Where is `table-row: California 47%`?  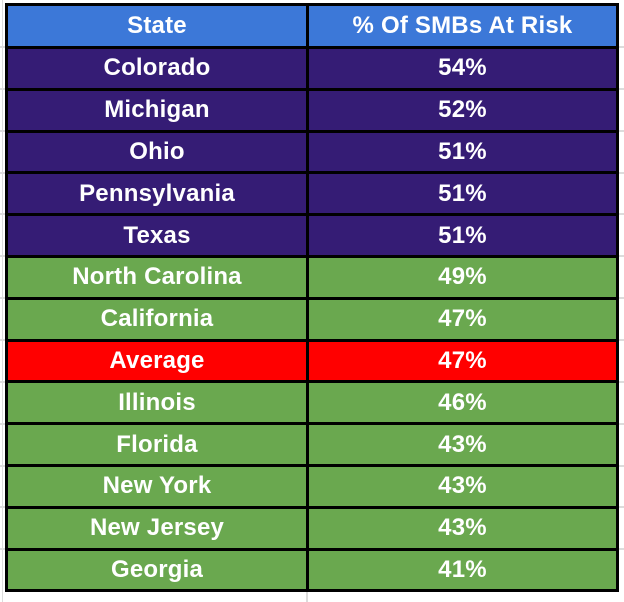 table-row: California 47% is located at coordinates (312, 319).